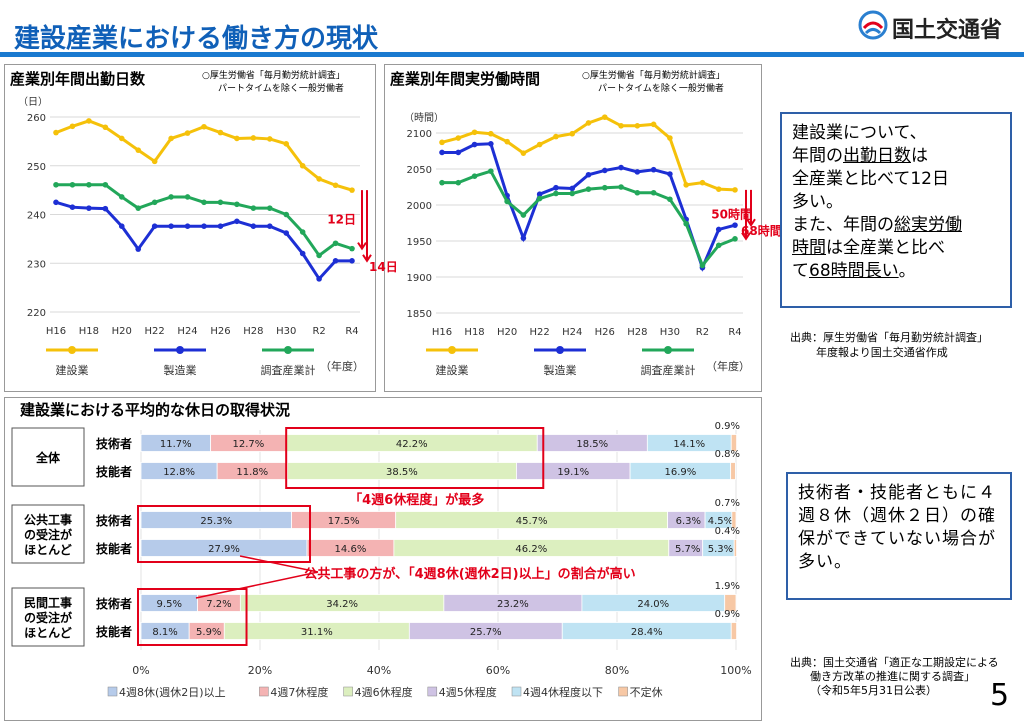 The height and width of the screenshot is (724, 1024). Describe the element at coordinates (36, 313) in the screenshot. I see `days-chart-y-tick: 220` at that location.